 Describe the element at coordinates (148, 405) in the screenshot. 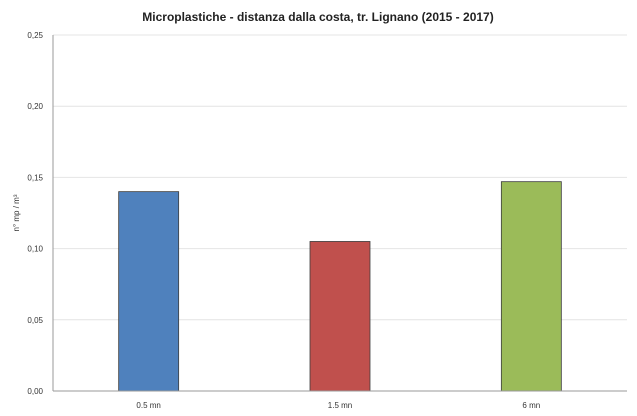

I see `x-tick-label: 0.5 mn` at that location.